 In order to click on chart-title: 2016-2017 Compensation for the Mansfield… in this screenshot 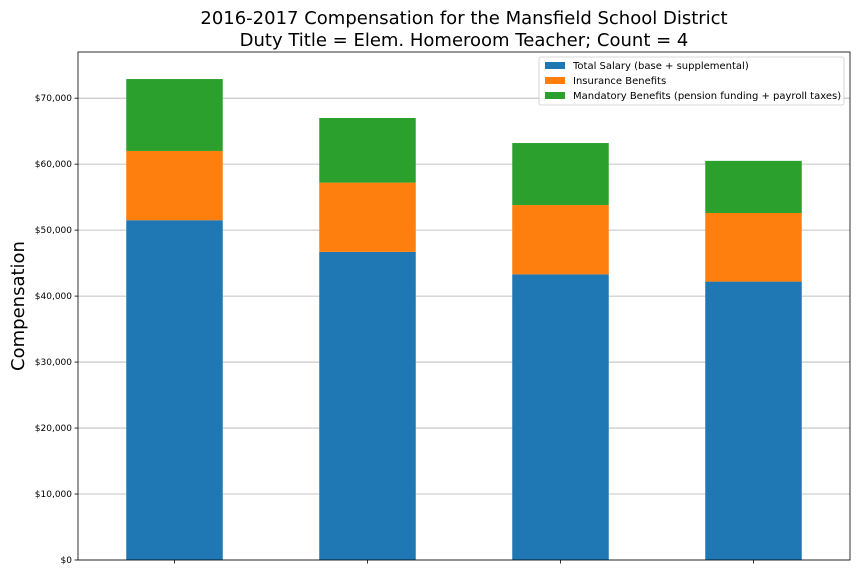, I will do `click(464, 18)`.